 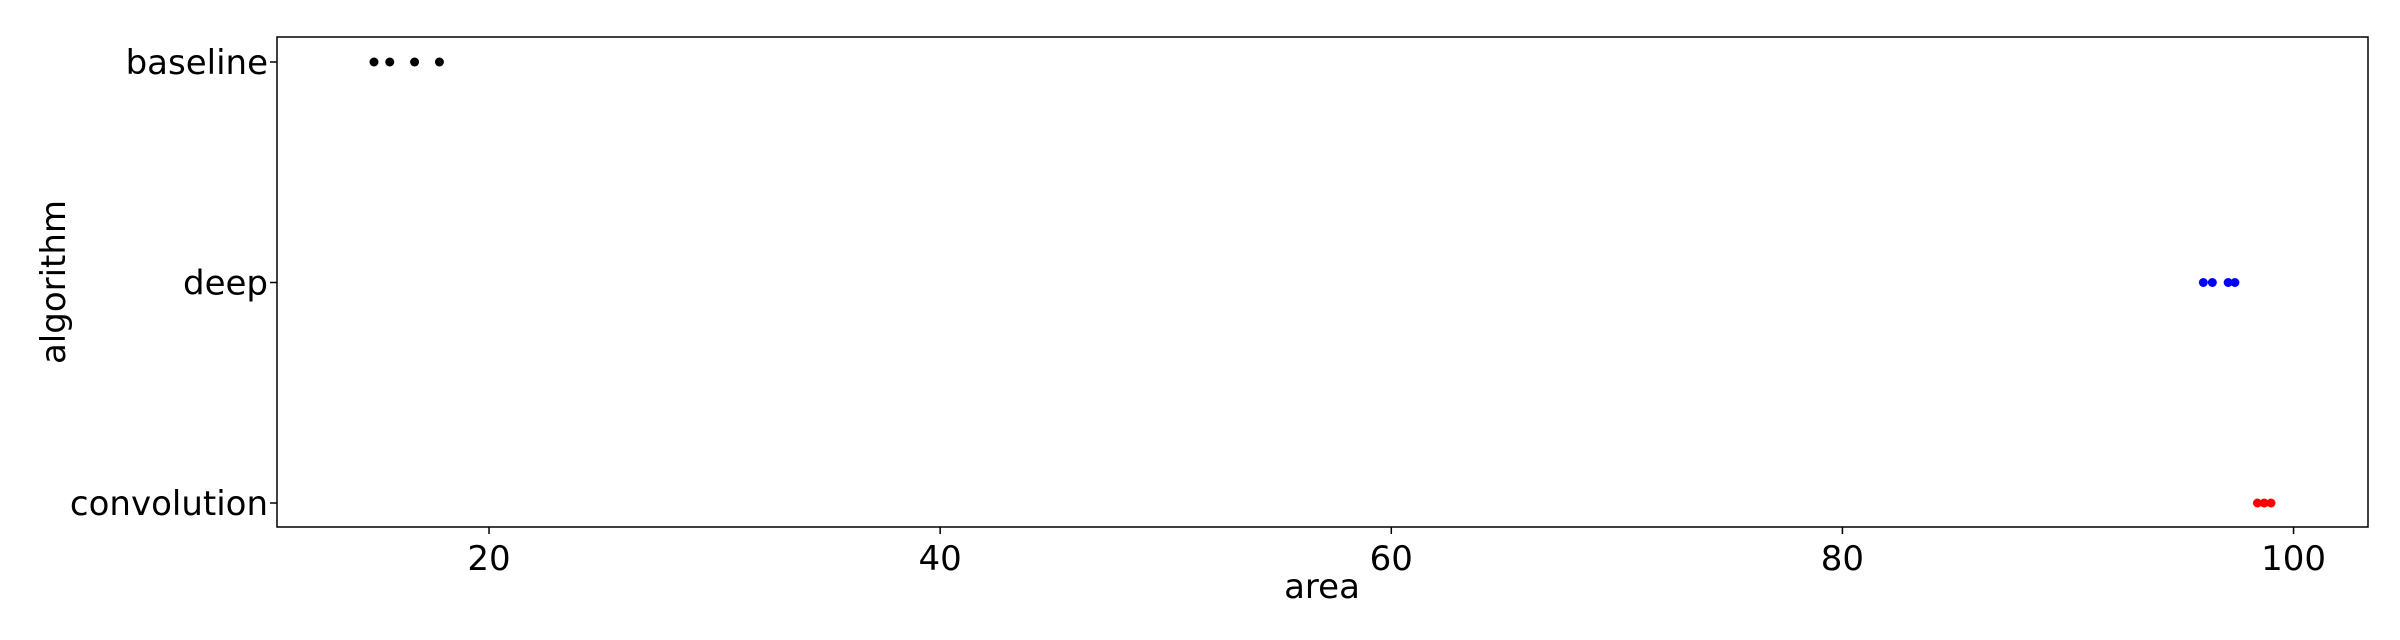 I want to click on y-tick-label-deep: deep, so click(x=225, y=284).